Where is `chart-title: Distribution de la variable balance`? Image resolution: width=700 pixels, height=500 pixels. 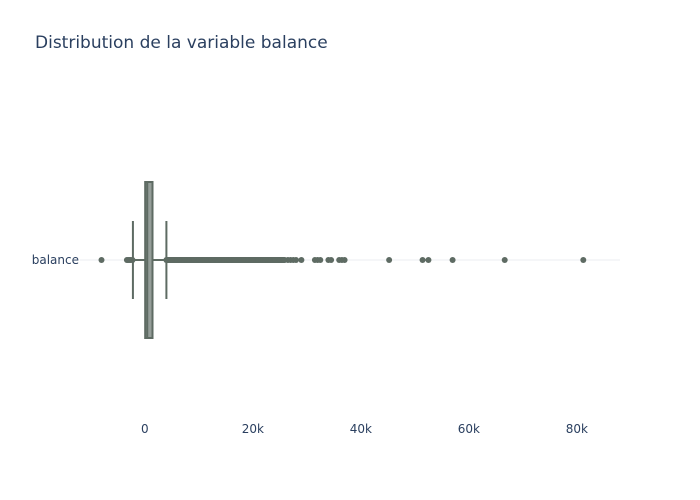 chart-title: Distribution de la variable balance is located at coordinates (181, 43).